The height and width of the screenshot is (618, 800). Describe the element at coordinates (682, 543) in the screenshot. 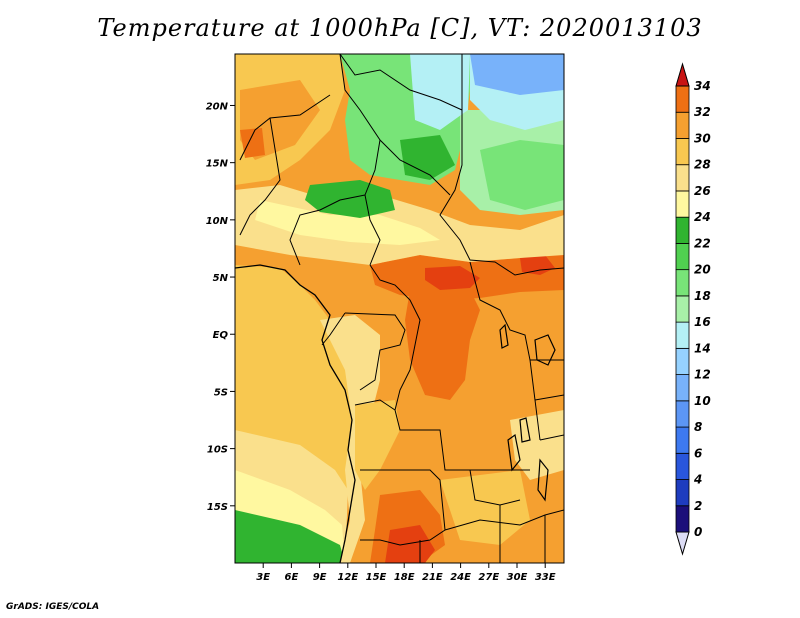

I see `colorbar-low-triangle` at that location.